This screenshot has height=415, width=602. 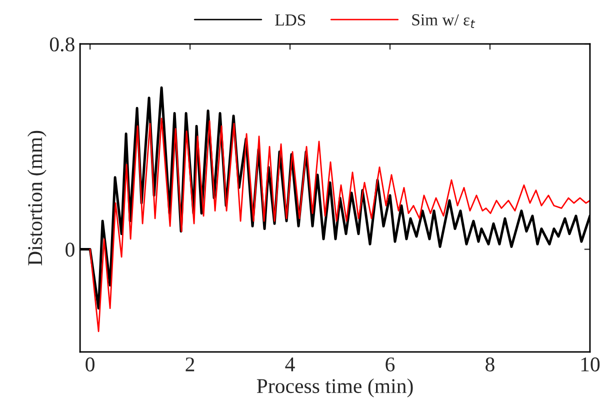 I want to click on x-tick-label: 8, so click(x=490, y=364).